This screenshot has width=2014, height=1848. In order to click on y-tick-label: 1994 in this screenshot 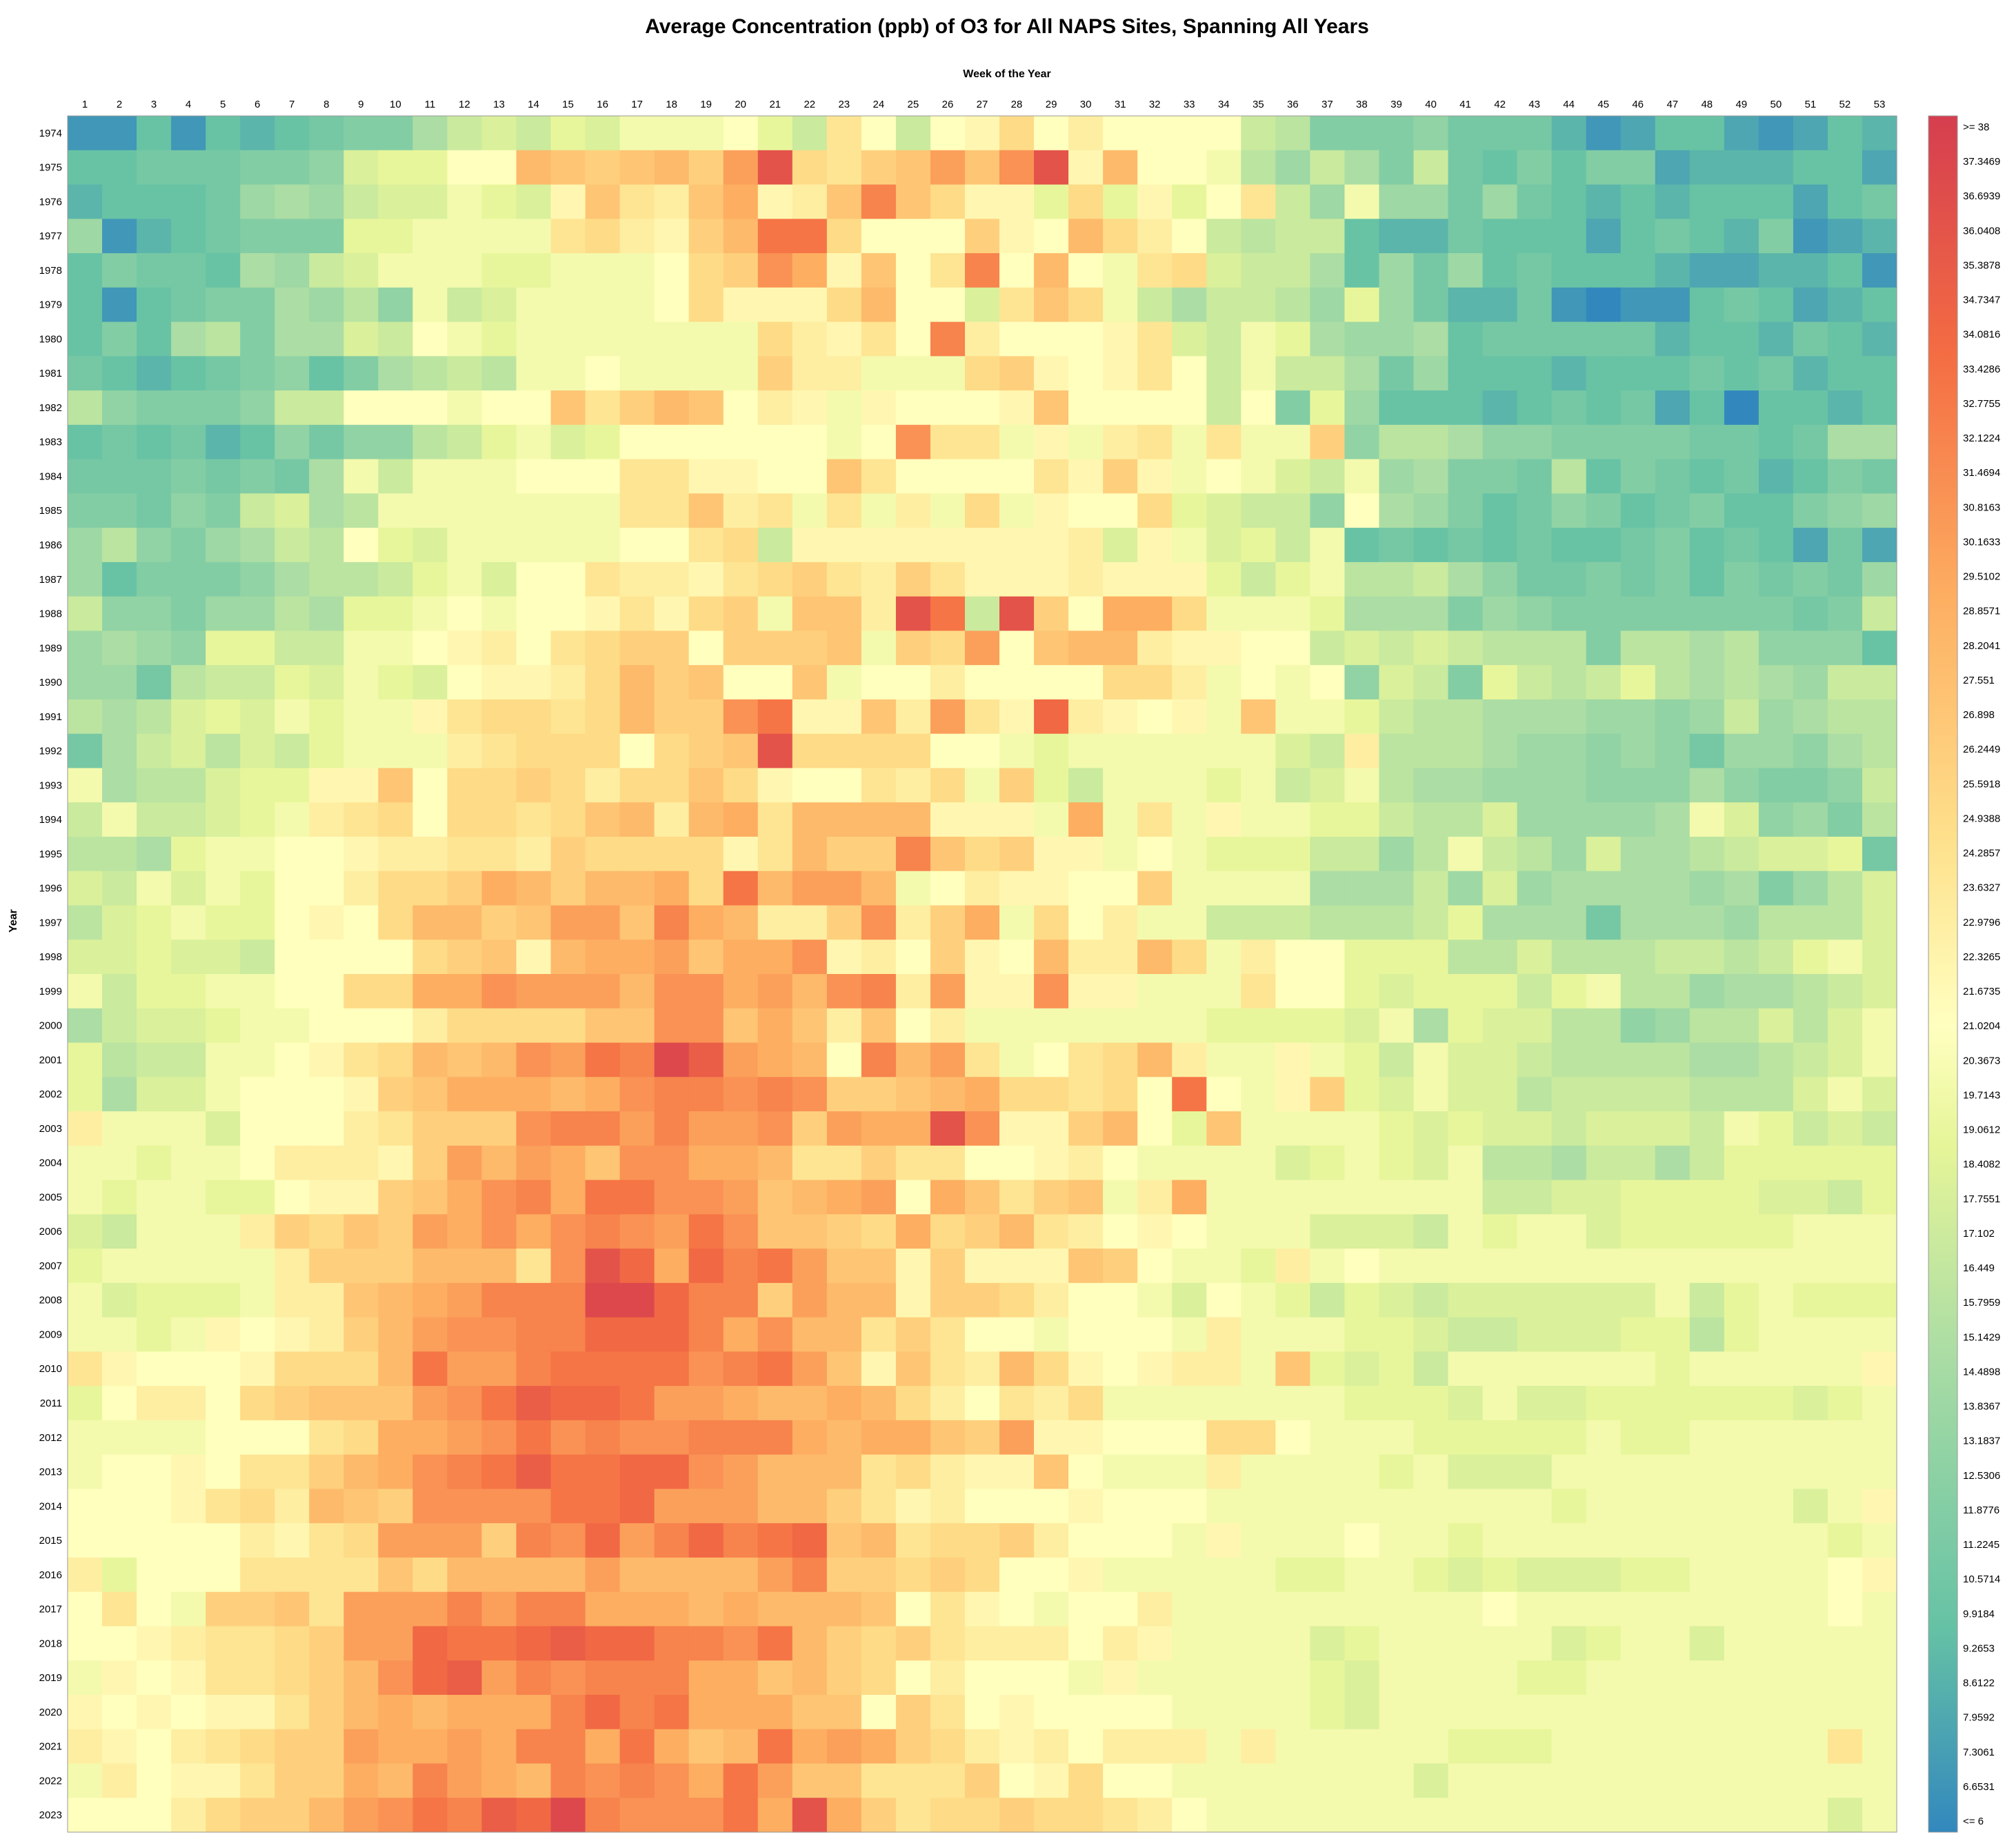, I will do `click(50, 820)`.